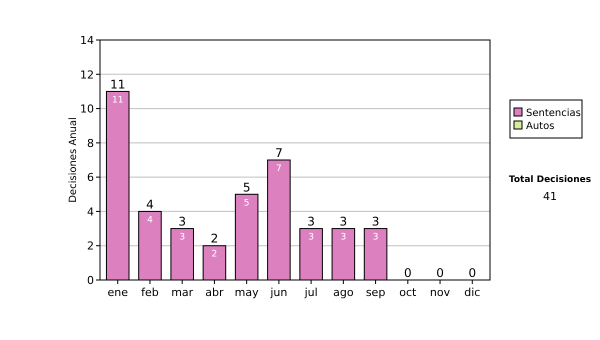 The width and height of the screenshot is (600, 340). I want to click on x-tick-label: mar, so click(182, 292).